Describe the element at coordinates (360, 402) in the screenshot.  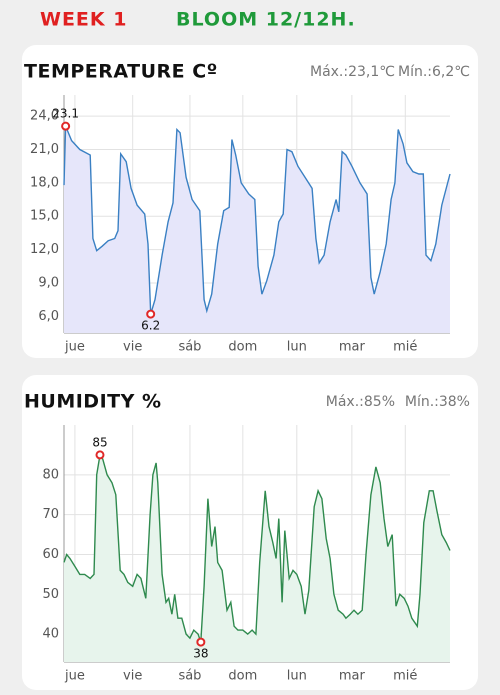
I see `stat-label: Máx.:85%` at that location.